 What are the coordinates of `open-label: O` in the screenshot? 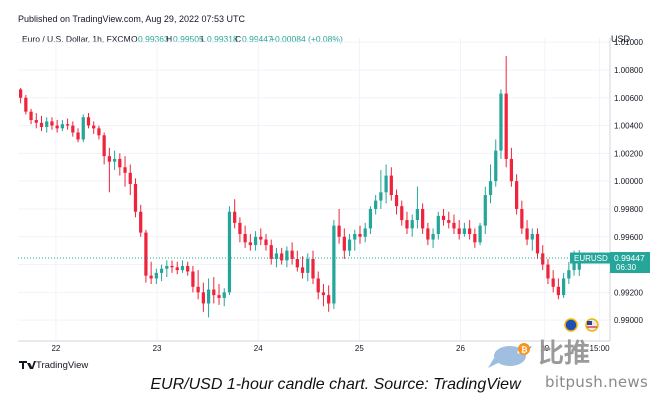 It's located at (134, 39).